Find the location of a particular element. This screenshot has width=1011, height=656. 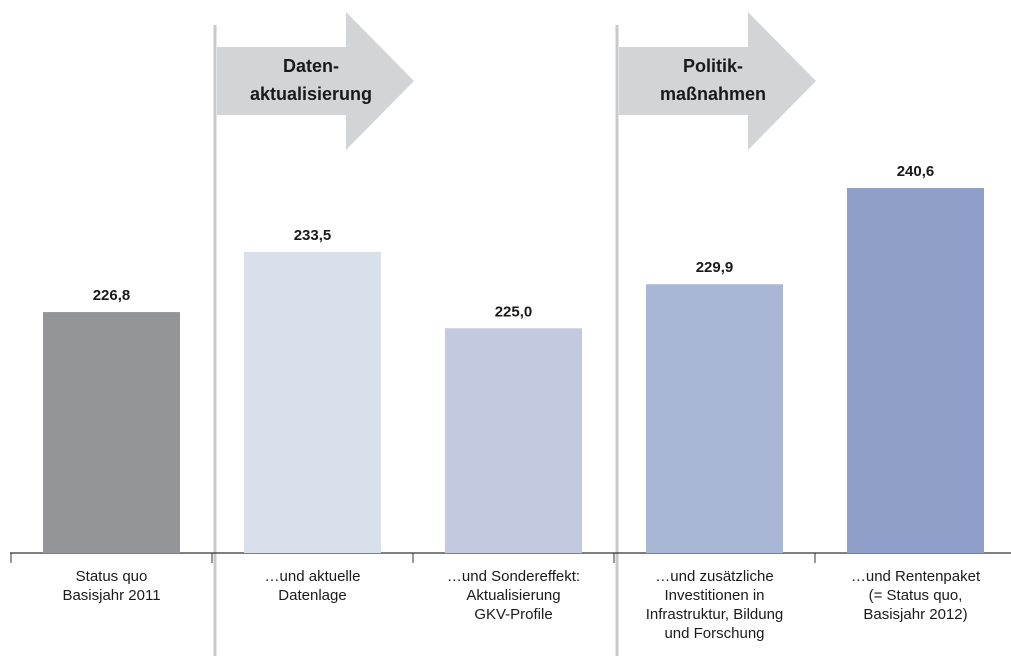

x-tick-label: …und aktuelle Datenlage is located at coordinates (312, 586).